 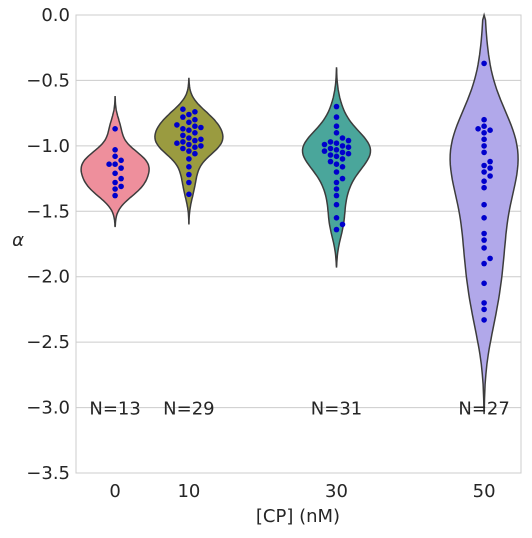 I want to click on n-label-50: N=27, so click(x=483, y=409).